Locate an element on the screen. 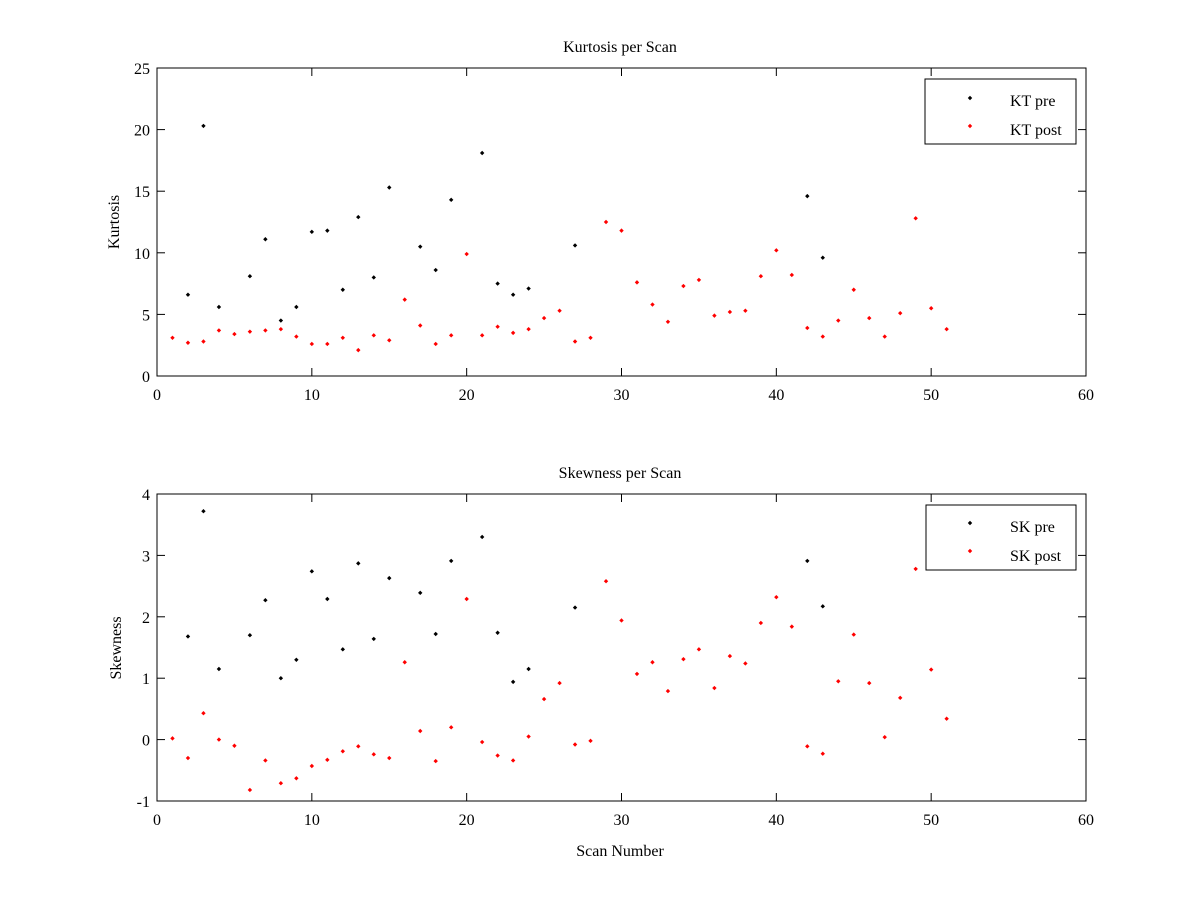 This screenshot has width=1200, height=900. kurtosis-x-tick-label: 50 is located at coordinates (931, 395).